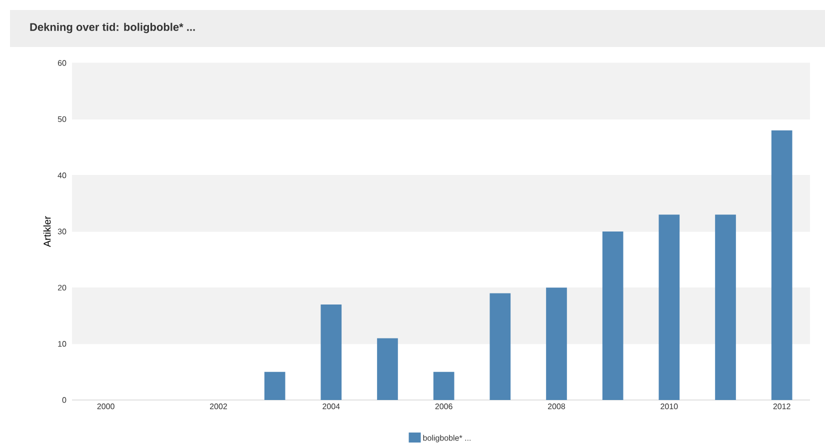 This screenshot has height=448, width=825. Describe the element at coordinates (781, 407) in the screenshot. I see `x-tick-label: 2012` at that location.